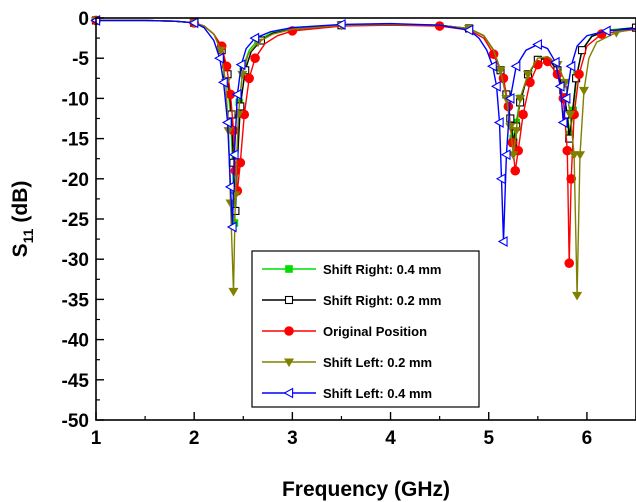 The width and height of the screenshot is (636, 502). Describe the element at coordinates (76, 300) in the screenshot. I see `y-tick-label: -35` at that location.